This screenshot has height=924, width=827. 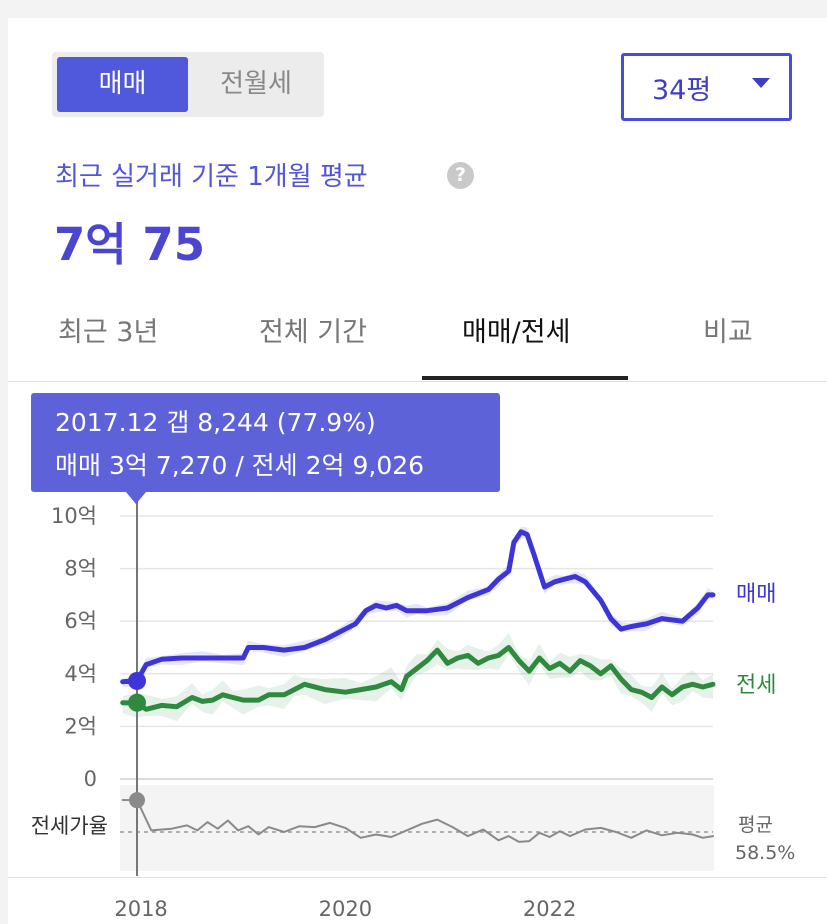 I want to click on y-tick-label: 8억, so click(x=80, y=569).